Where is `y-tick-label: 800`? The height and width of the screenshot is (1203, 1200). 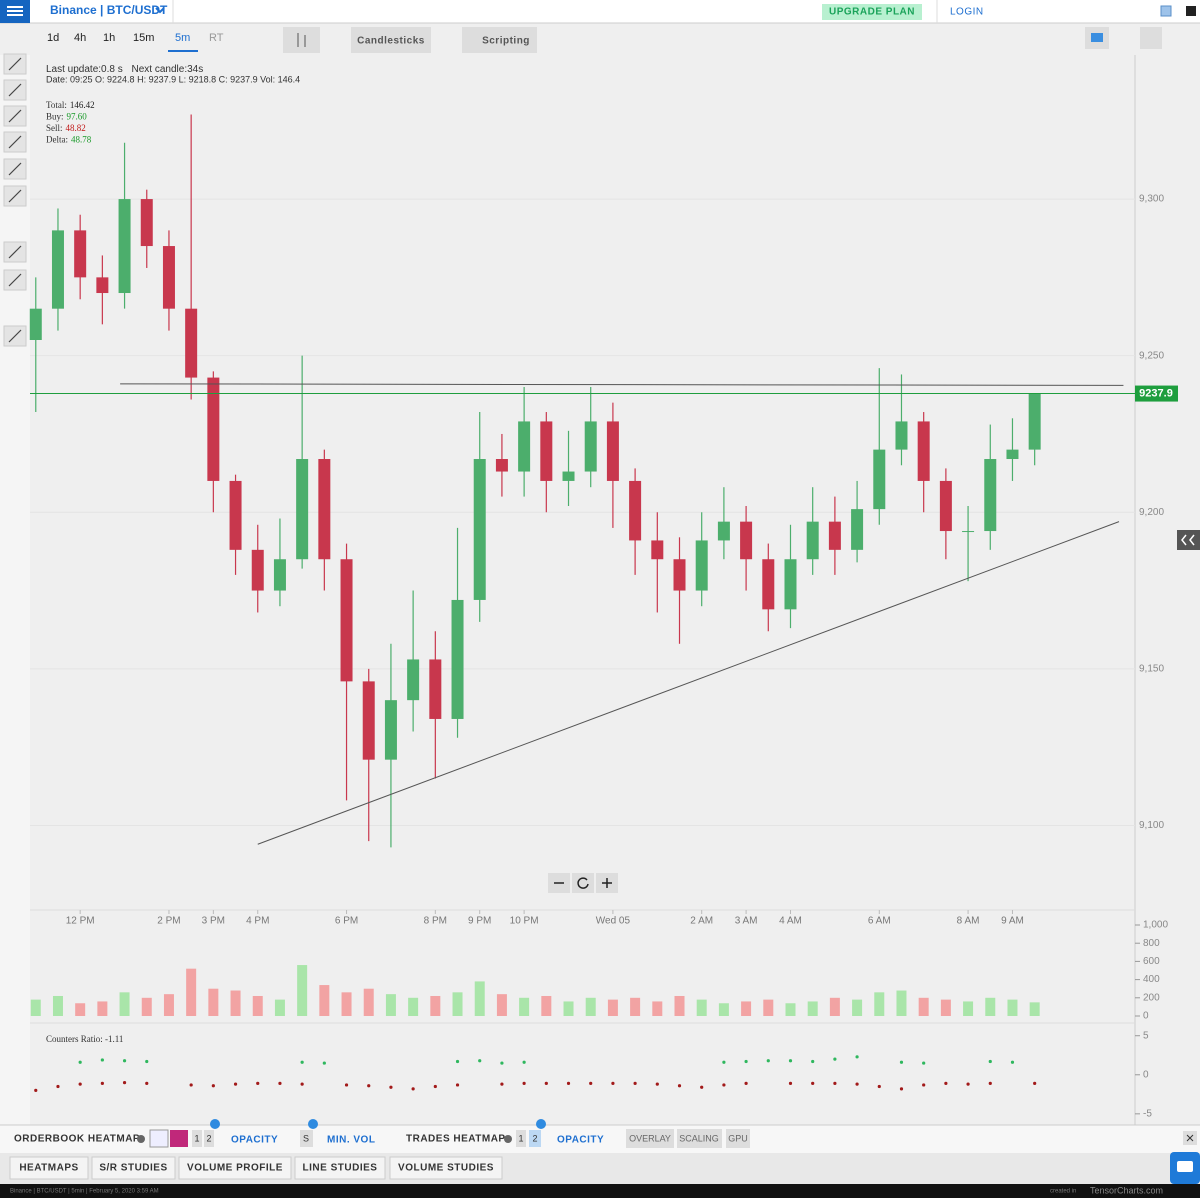 y-tick-label: 800 is located at coordinates (1151, 943).